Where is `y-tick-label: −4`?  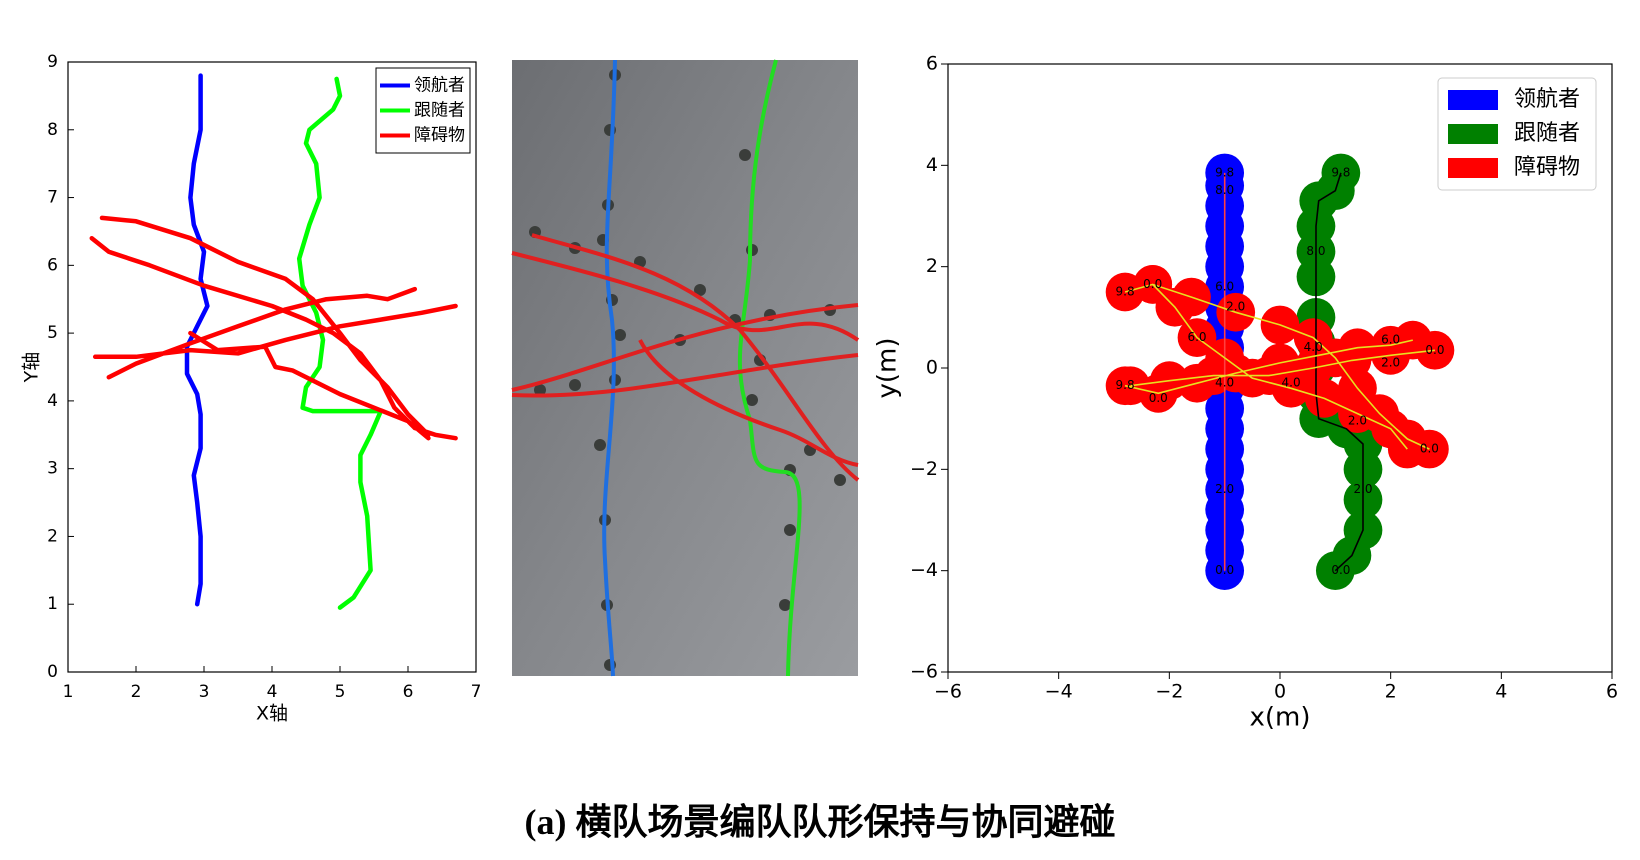
y-tick-label: −4 is located at coordinates (924, 570).